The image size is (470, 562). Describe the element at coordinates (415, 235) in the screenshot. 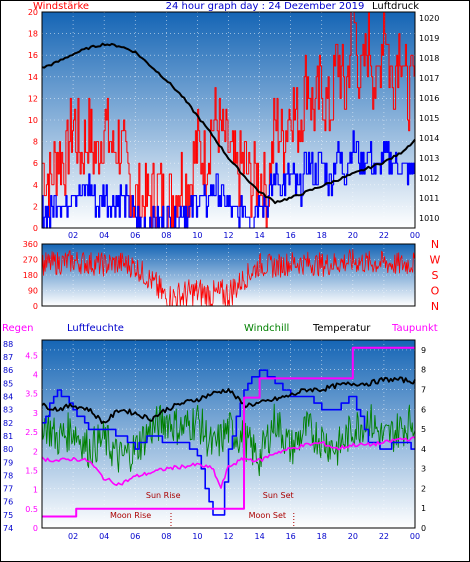

I see `hour-tick-label: 00` at that location.